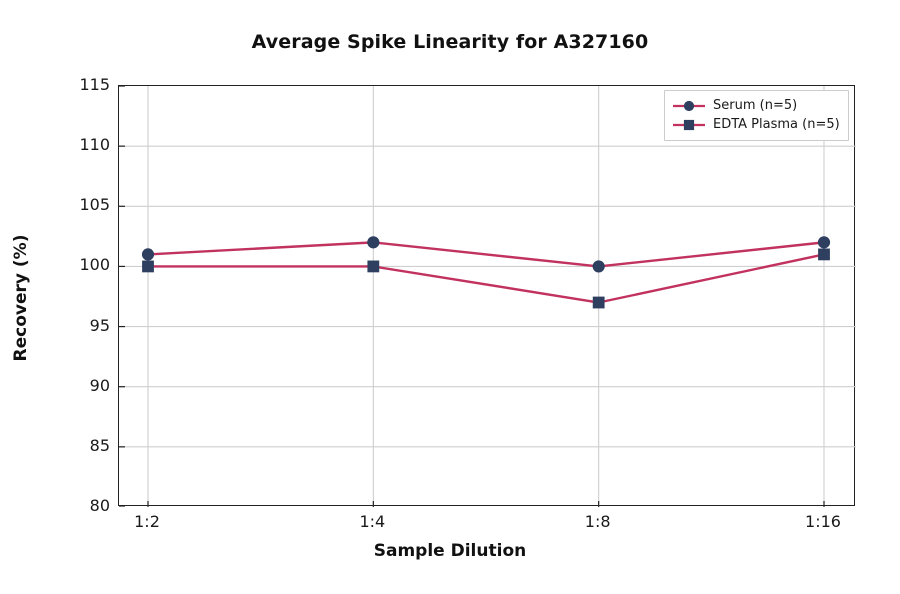  What do you see at coordinates (776, 124) in the screenshot?
I see `legend-label-edta-plasma: EDTA Plasma (n=5)` at bounding box center [776, 124].